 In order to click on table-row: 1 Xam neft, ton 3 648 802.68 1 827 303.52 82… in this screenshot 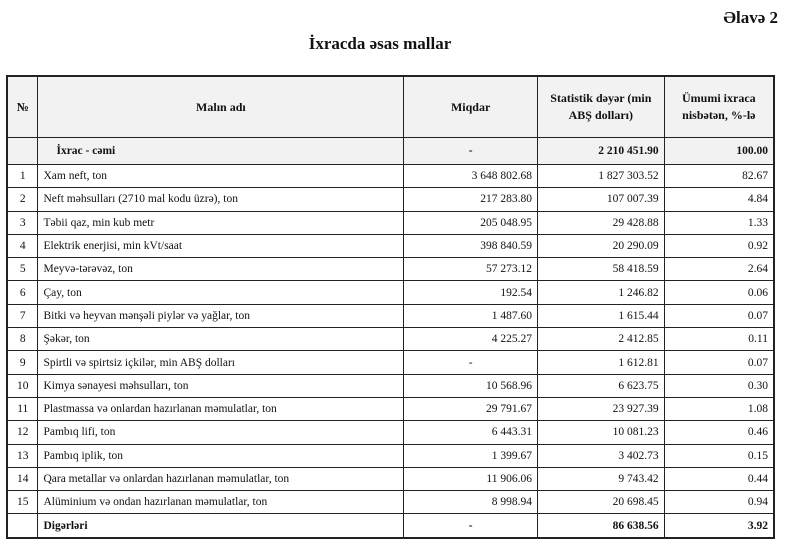, I will do `click(390, 176)`.